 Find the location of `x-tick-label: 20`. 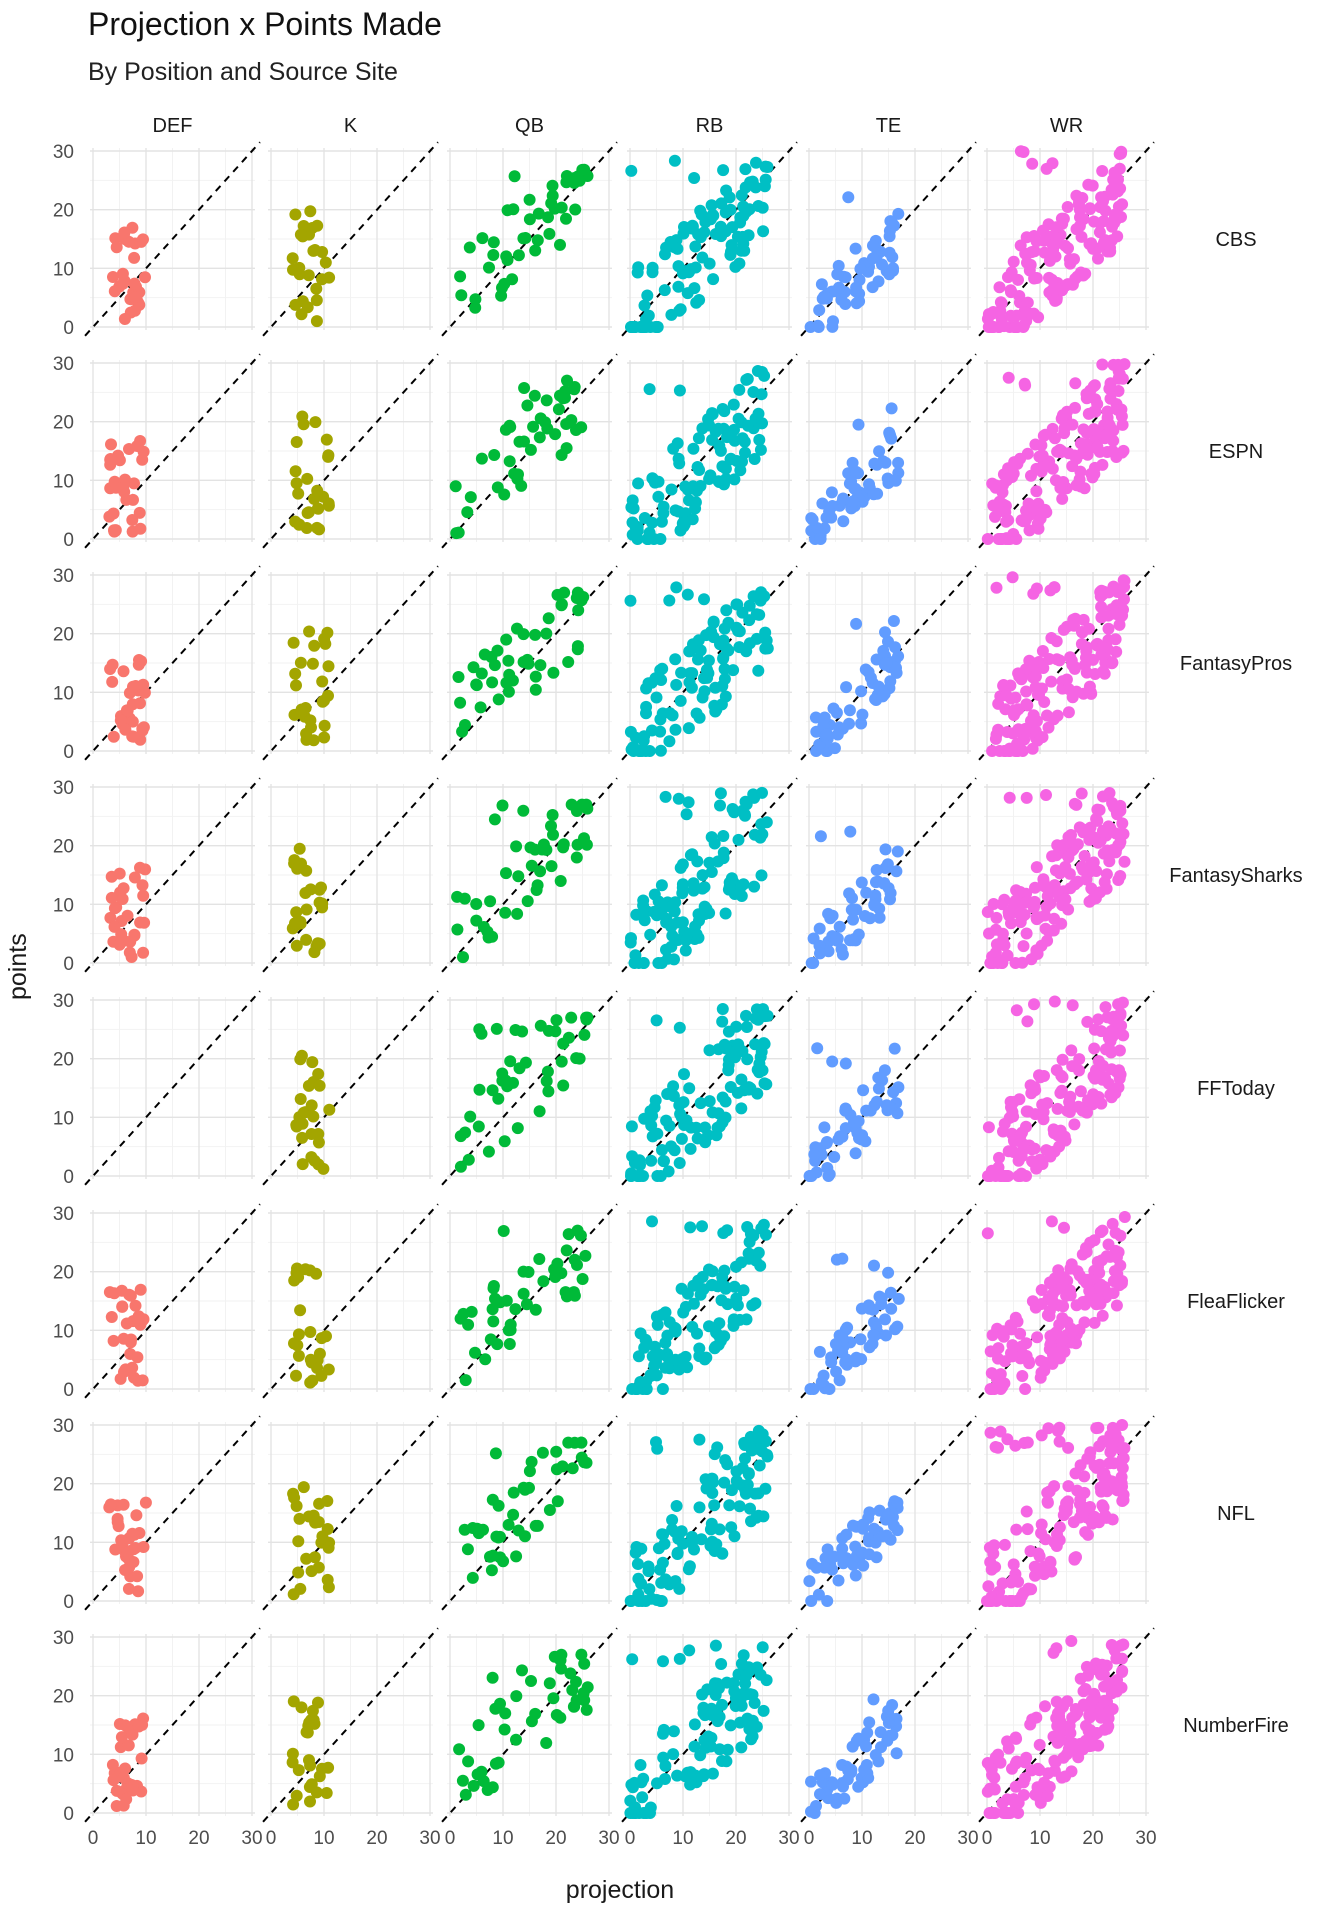

x-tick-label: 20 is located at coordinates (1092, 1838).